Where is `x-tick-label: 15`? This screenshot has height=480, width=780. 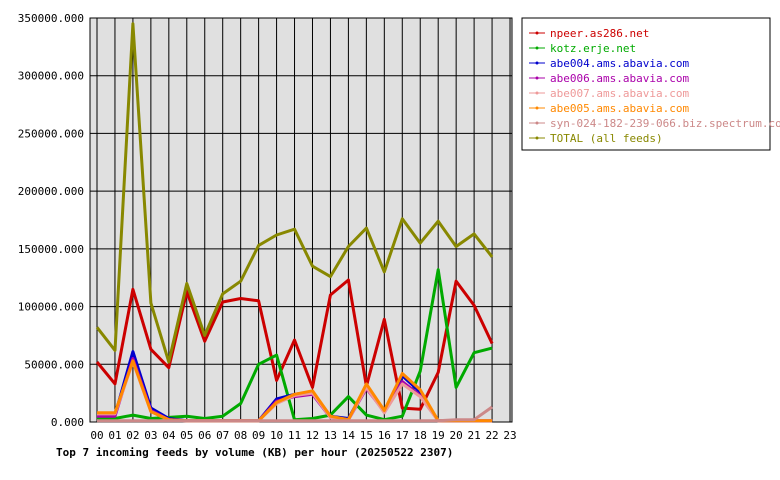
x-tick-label: 15 is located at coordinates (366, 435).